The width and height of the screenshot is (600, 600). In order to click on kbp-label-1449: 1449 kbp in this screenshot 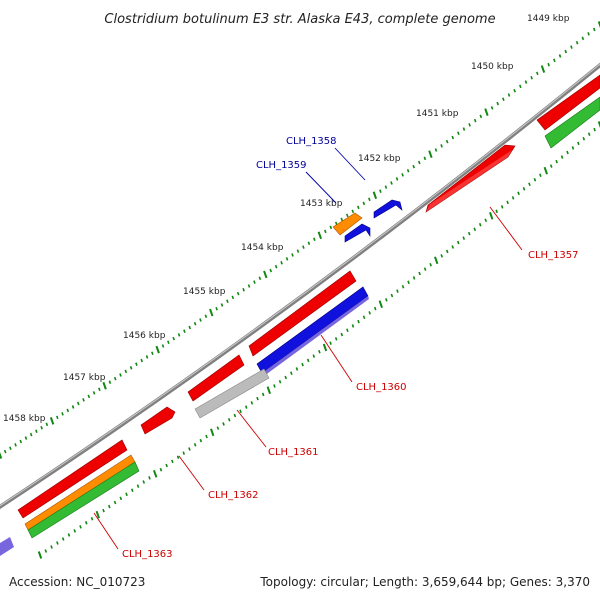, I will do `click(548, 19)`.